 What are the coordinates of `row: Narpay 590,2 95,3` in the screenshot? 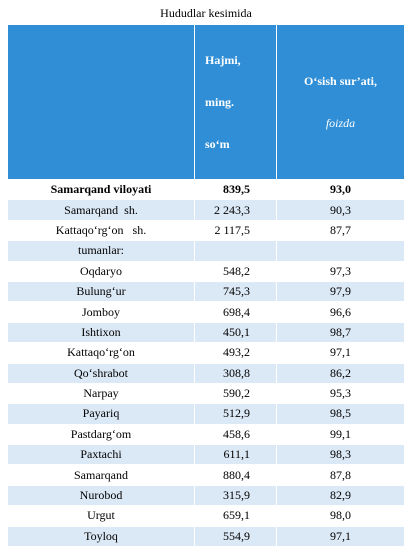 It's located at (206, 393).